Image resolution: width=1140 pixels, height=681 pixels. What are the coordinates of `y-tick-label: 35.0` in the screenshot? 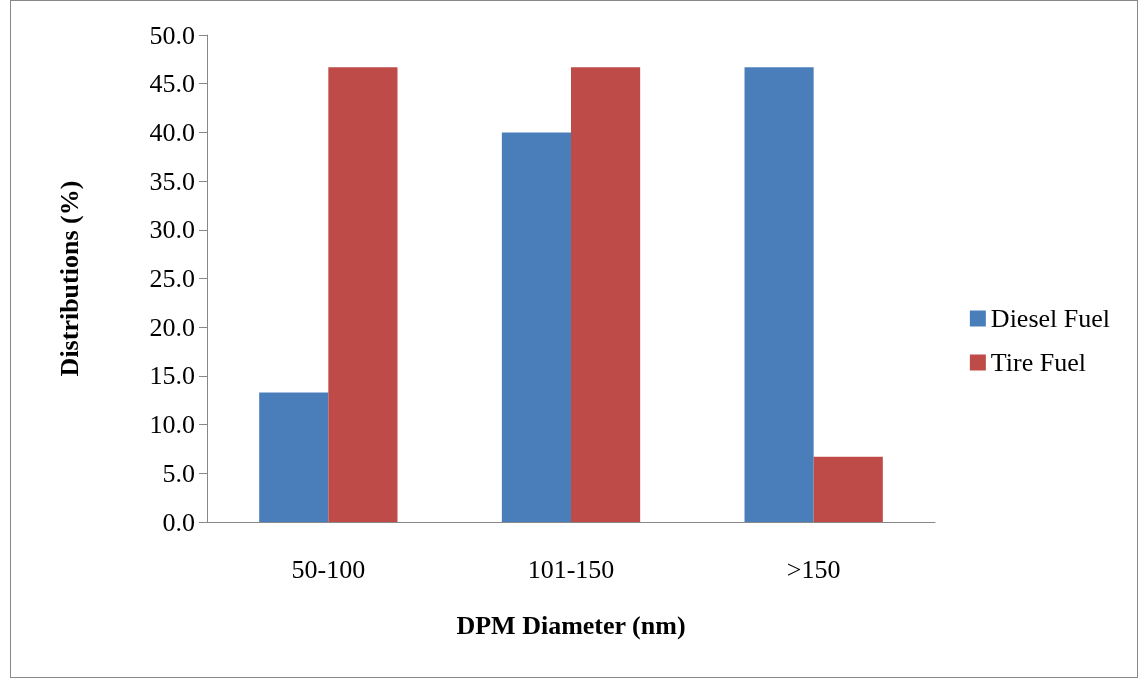 It's located at (172, 181).